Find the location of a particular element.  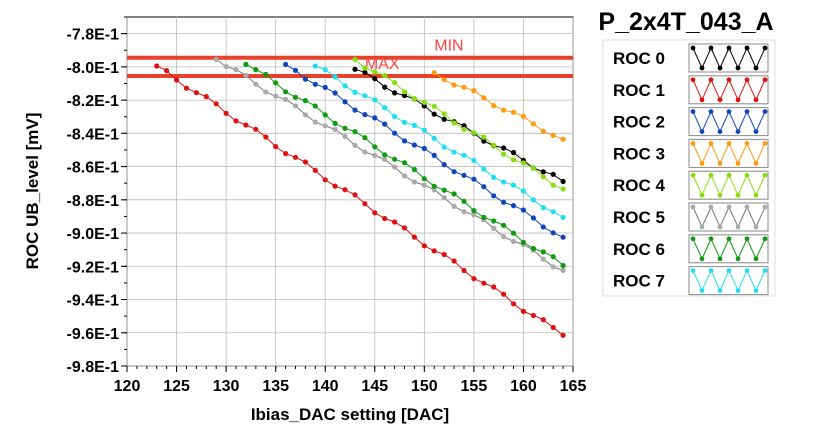

series-line is located at coordinates (459, 125).